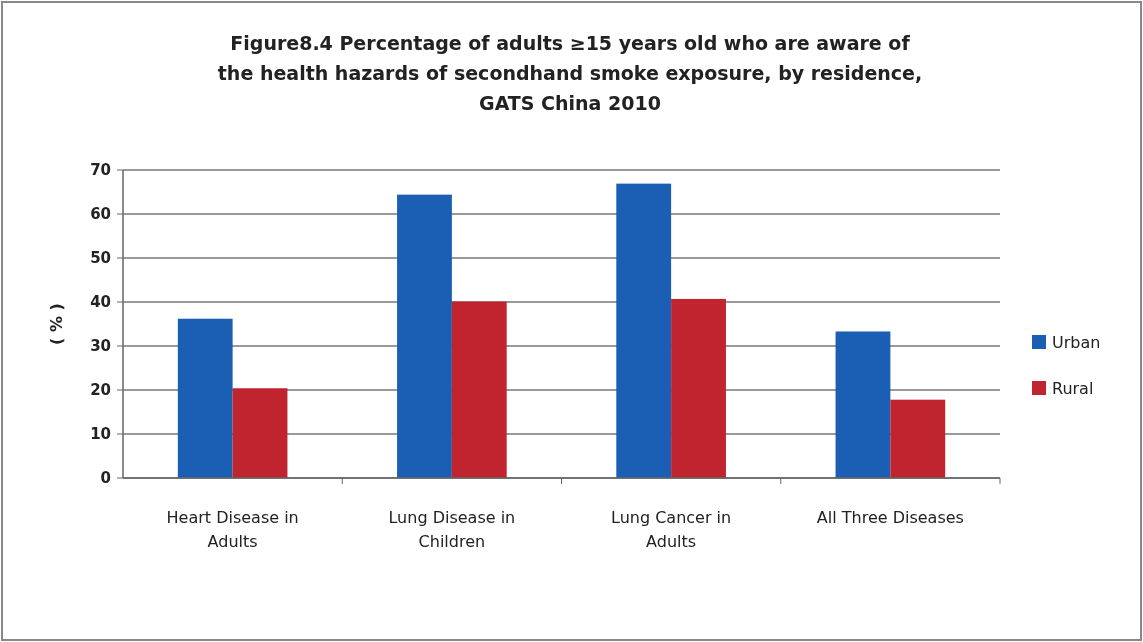  I want to click on y-tick-label: 0, so click(105, 478).